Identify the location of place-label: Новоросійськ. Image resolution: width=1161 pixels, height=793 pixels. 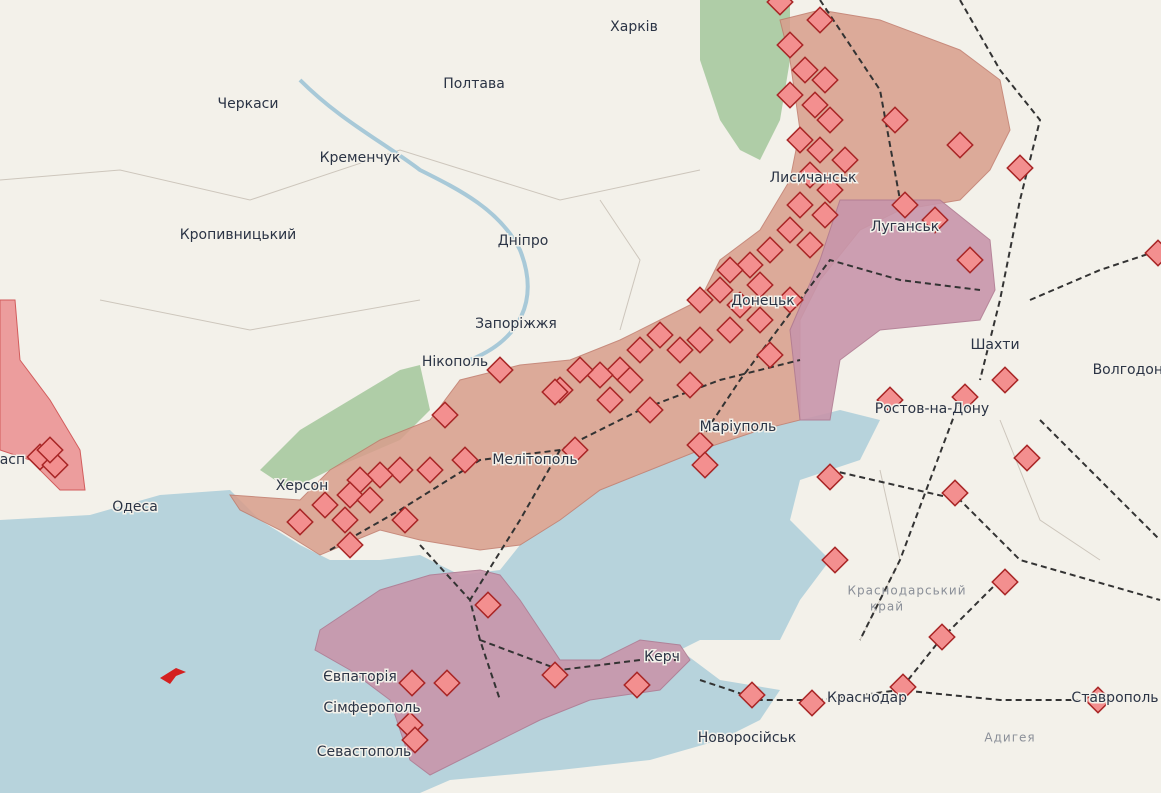
(747, 738).